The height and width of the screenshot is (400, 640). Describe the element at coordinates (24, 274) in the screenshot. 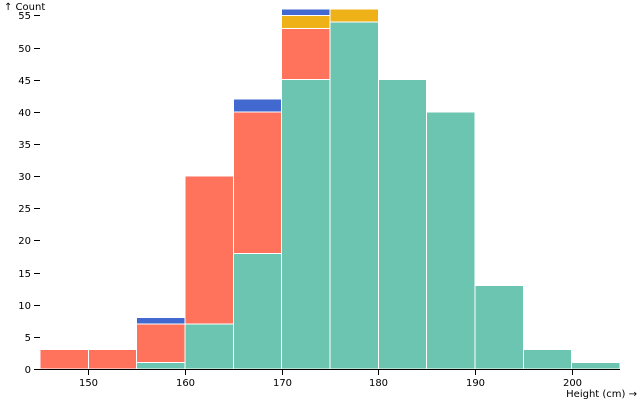

I see `y-tick-label: 15` at that location.